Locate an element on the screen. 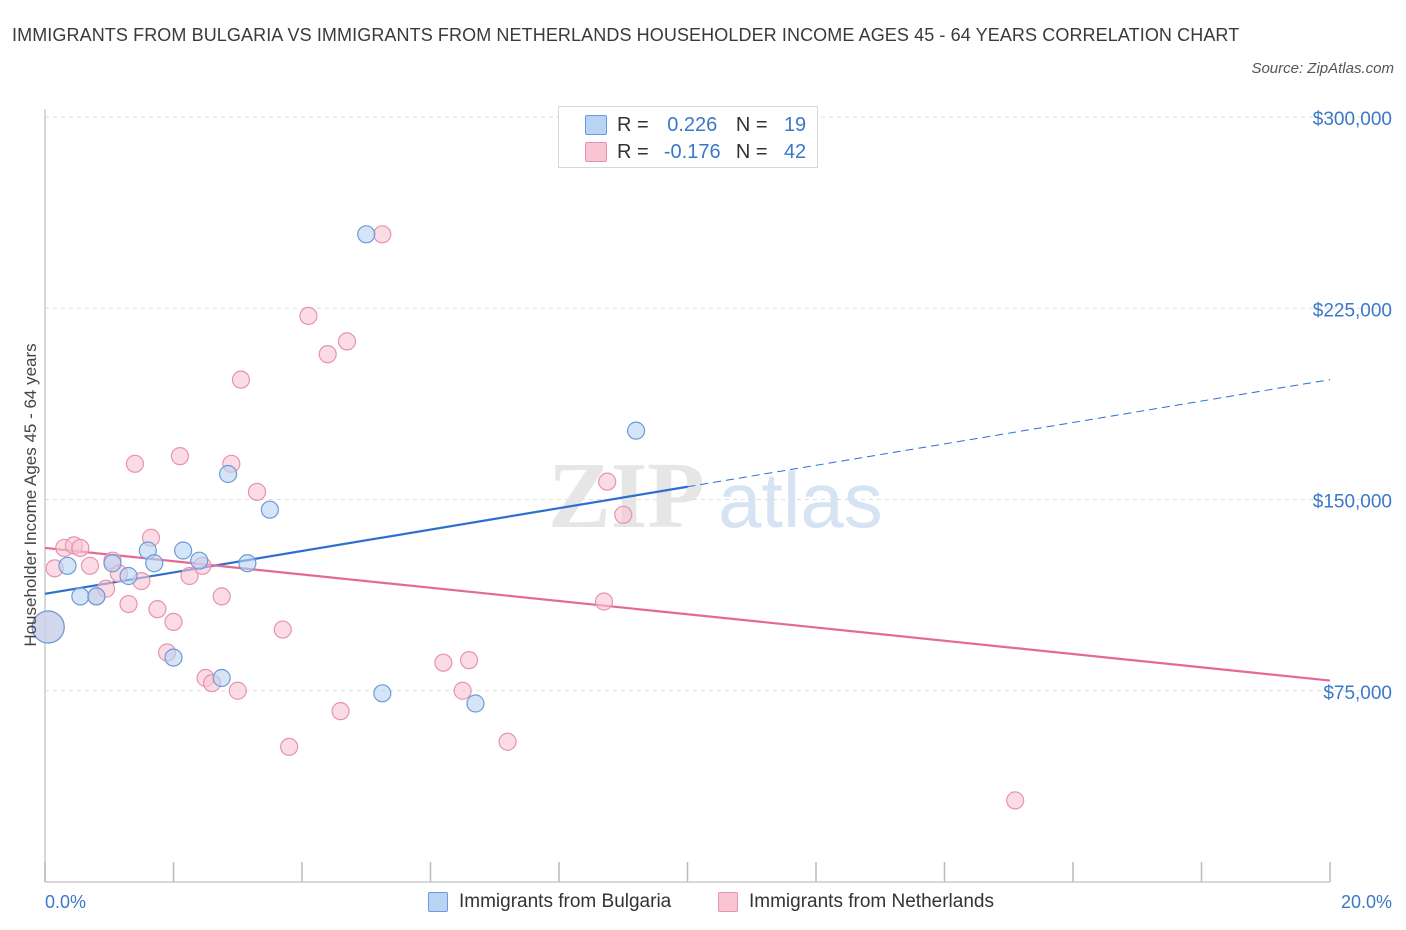 Image resolution: width=1406 pixels, height=930 pixels. legend-swatch-bulgaria is located at coordinates (596, 125).